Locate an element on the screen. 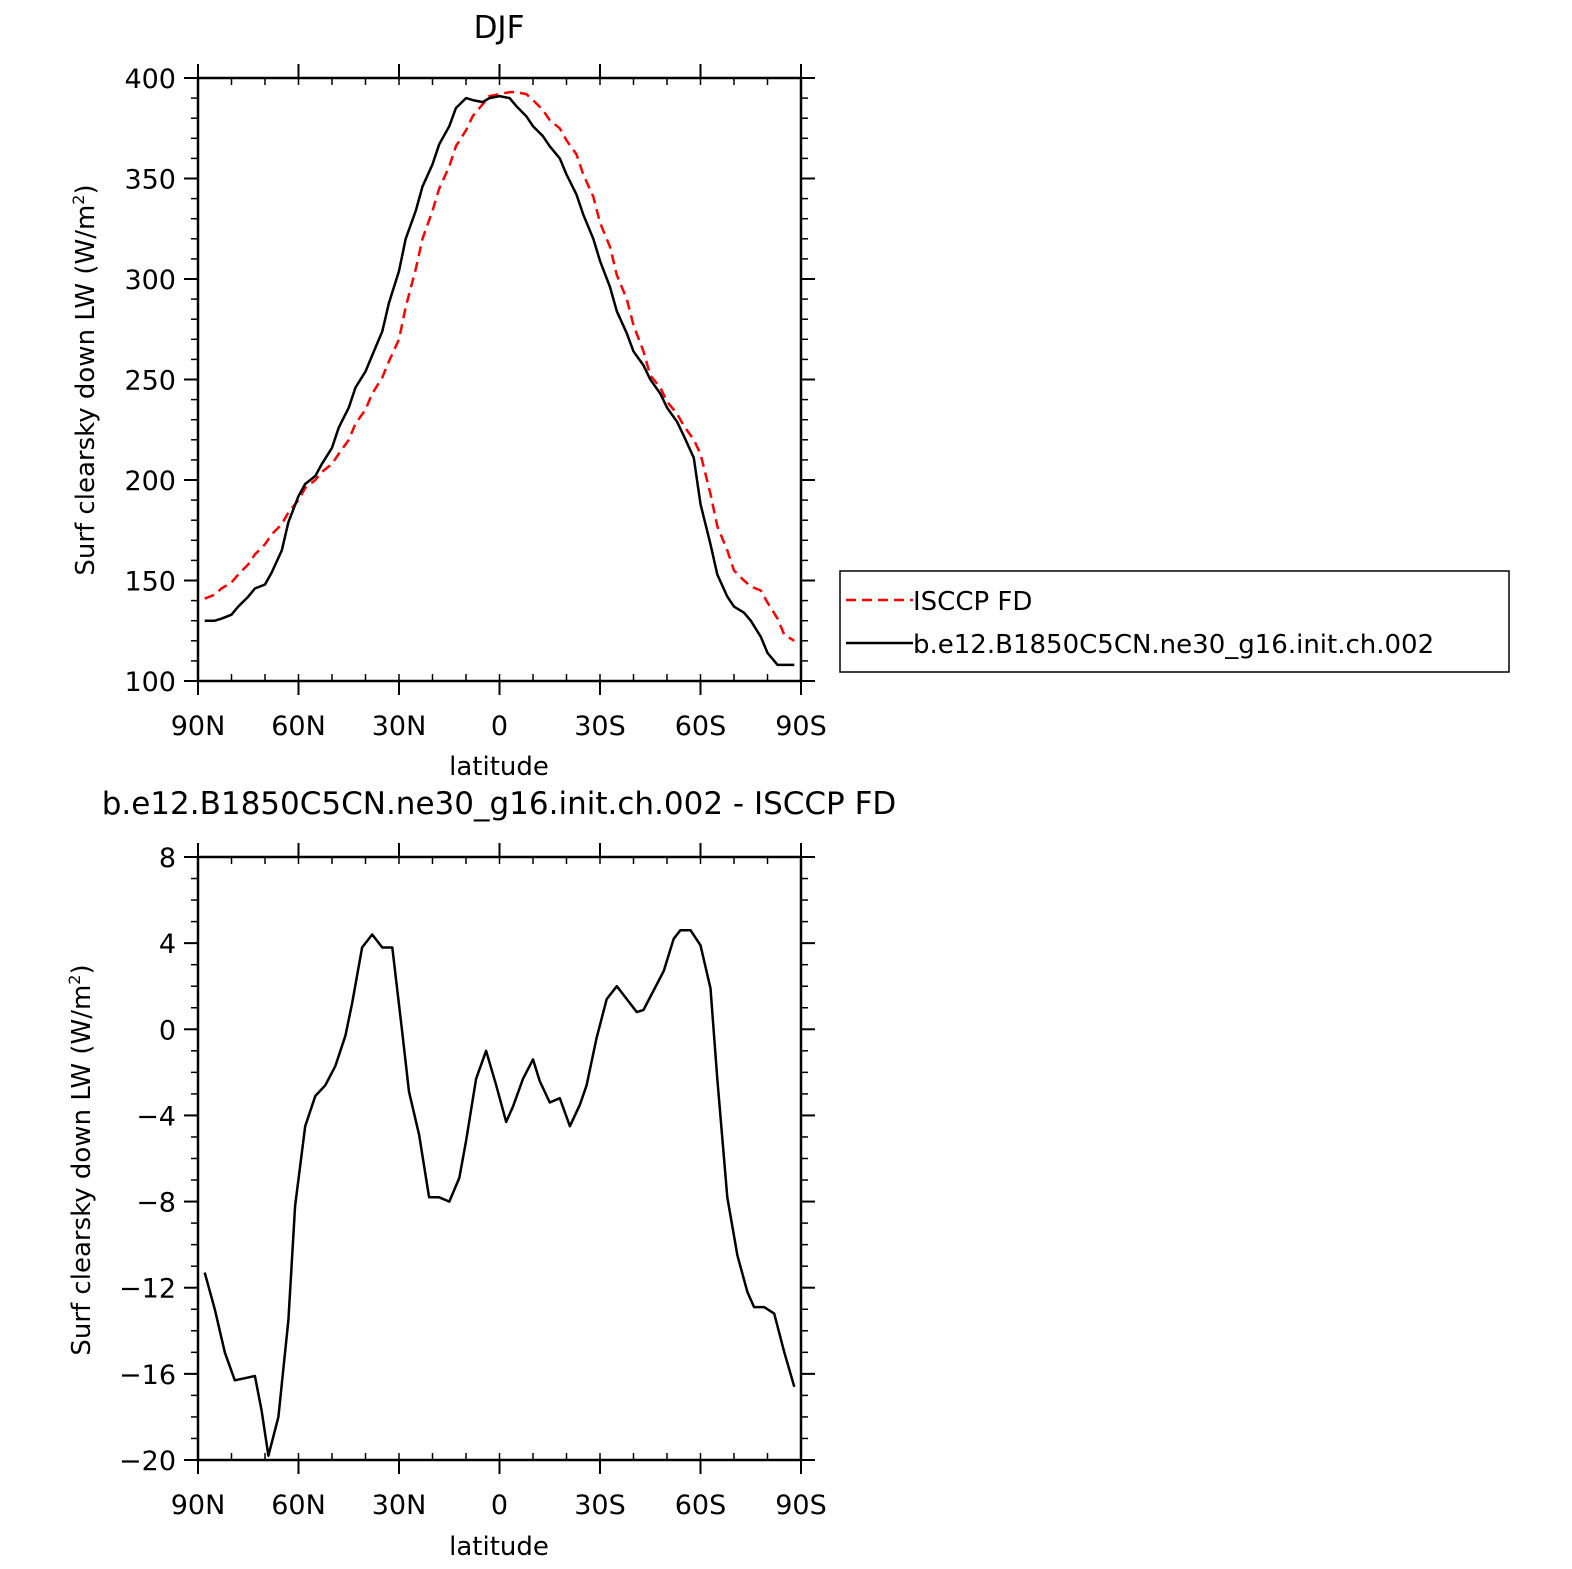 The image size is (1572, 1569). legend-label-model: b.e12.B1850C5CN.ne30_g16.init.ch.002 is located at coordinates (1173, 645).